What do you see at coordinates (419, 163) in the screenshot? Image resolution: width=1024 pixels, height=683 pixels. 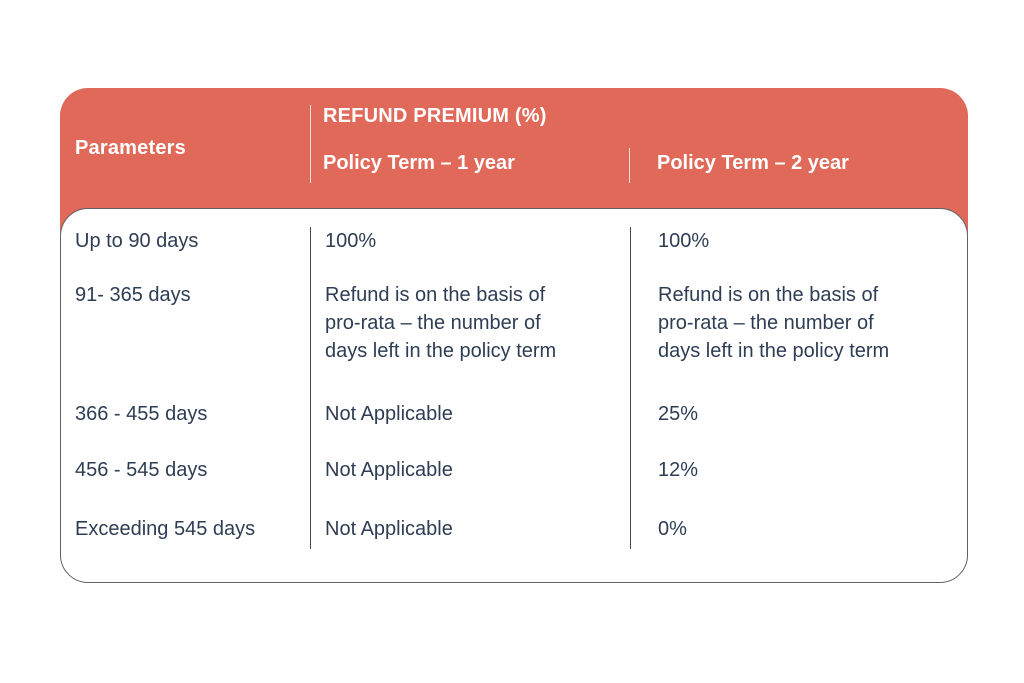 I see `policy-term-1-year-header: Policy Term – 1 year` at bounding box center [419, 163].